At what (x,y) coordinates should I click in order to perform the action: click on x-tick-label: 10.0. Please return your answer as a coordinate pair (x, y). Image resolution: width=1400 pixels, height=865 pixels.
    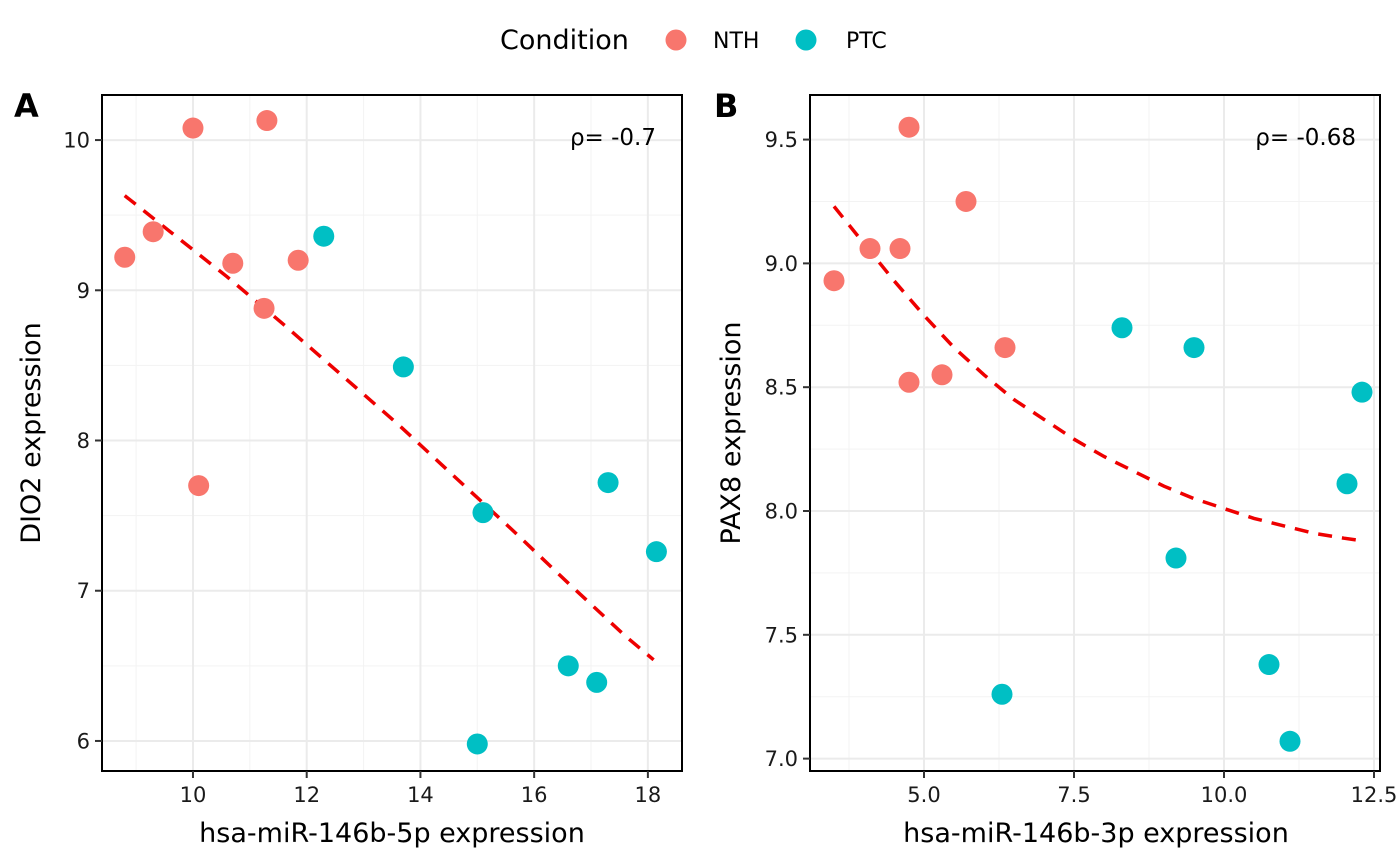
    Looking at the image, I should click on (1224, 795).